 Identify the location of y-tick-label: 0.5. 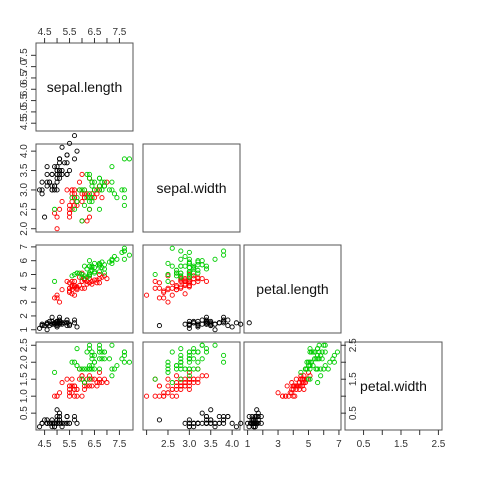
(353, 413).